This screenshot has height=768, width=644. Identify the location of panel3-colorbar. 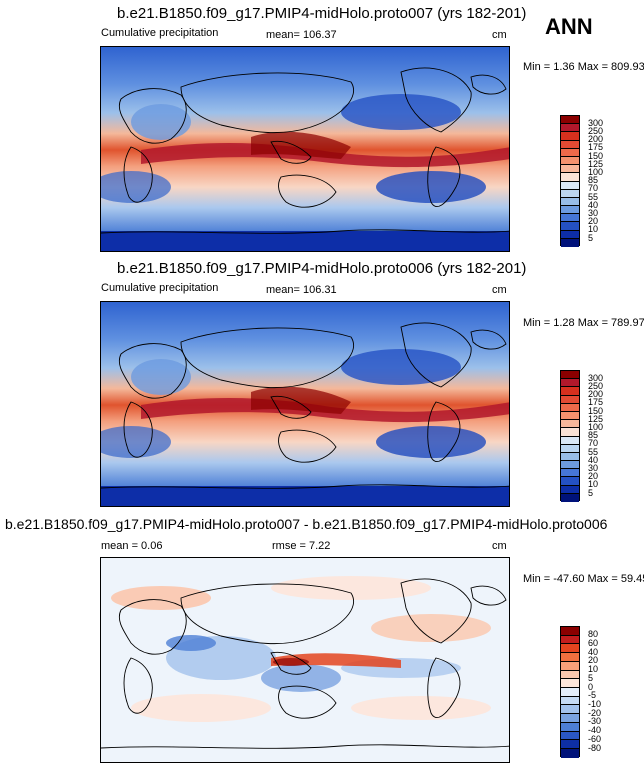
(570, 692).